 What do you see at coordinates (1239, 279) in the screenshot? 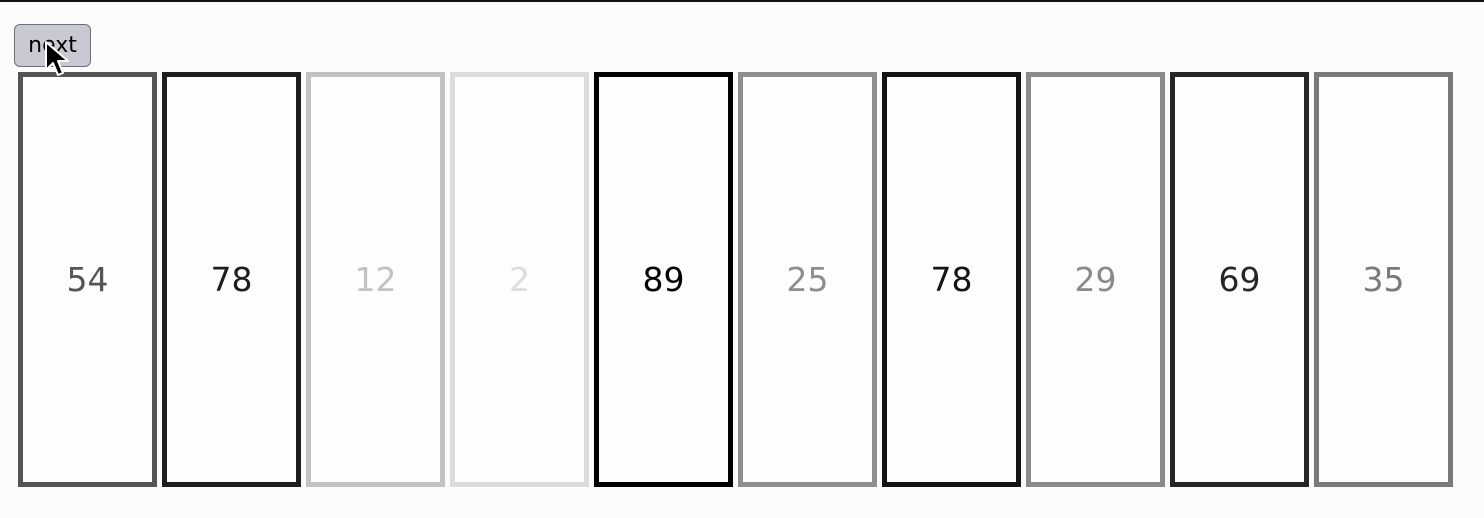
I see `card-9: 69` at bounding box center [1239, 279].